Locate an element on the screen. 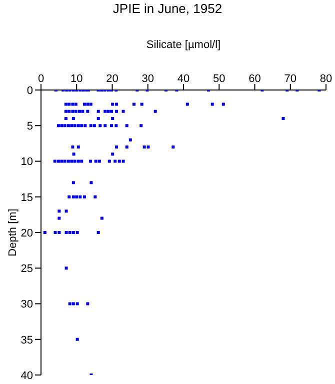 The width and height of the screenshot is (335, 384). x-tick-label: 60 is located at coordinates (254, 79).